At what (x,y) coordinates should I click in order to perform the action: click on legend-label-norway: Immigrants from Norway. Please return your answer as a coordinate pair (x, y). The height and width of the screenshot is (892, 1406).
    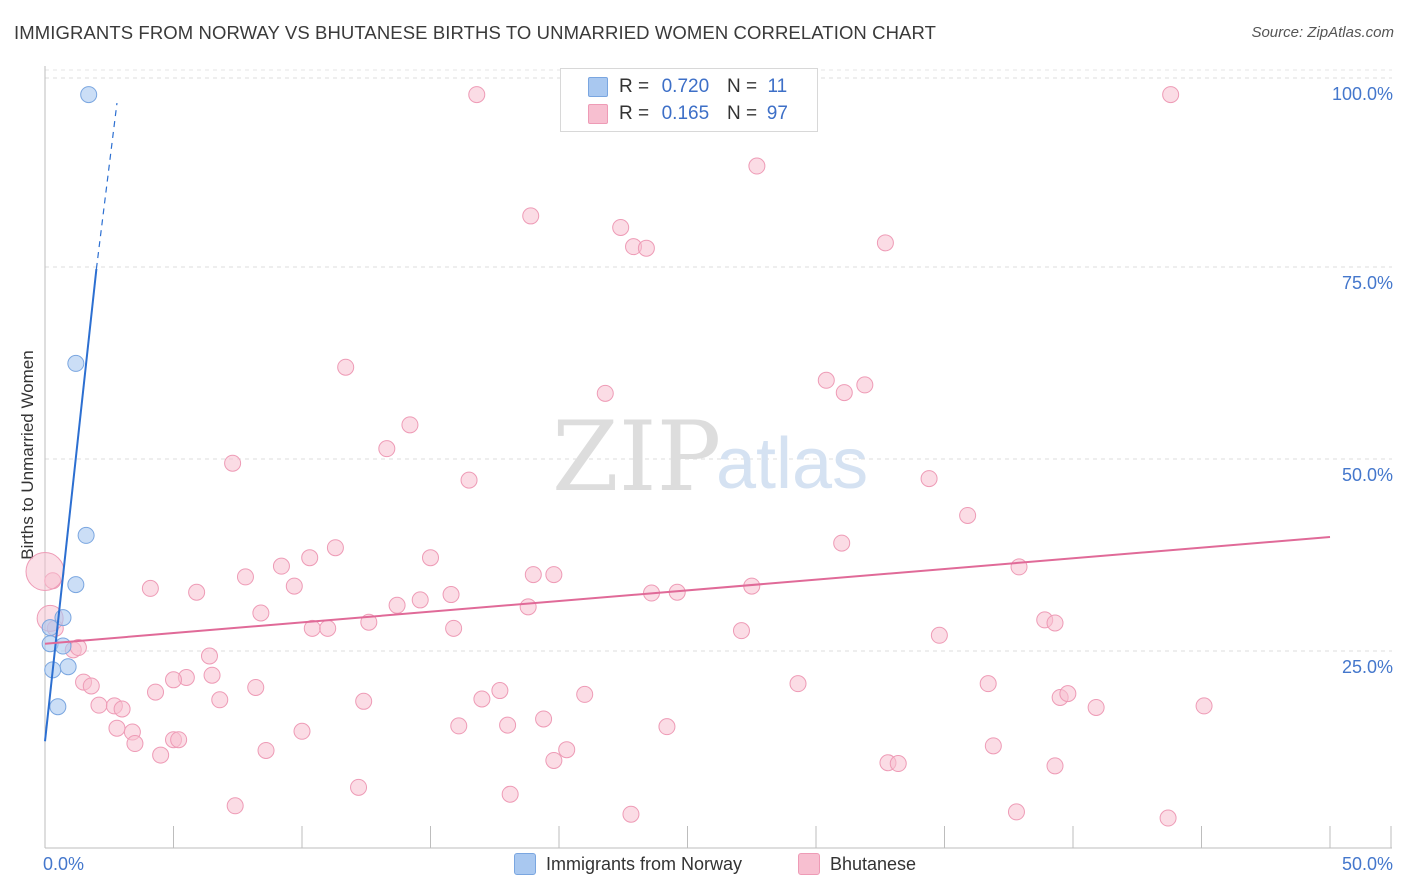
    Looking at the image, I should click on (644, 863).